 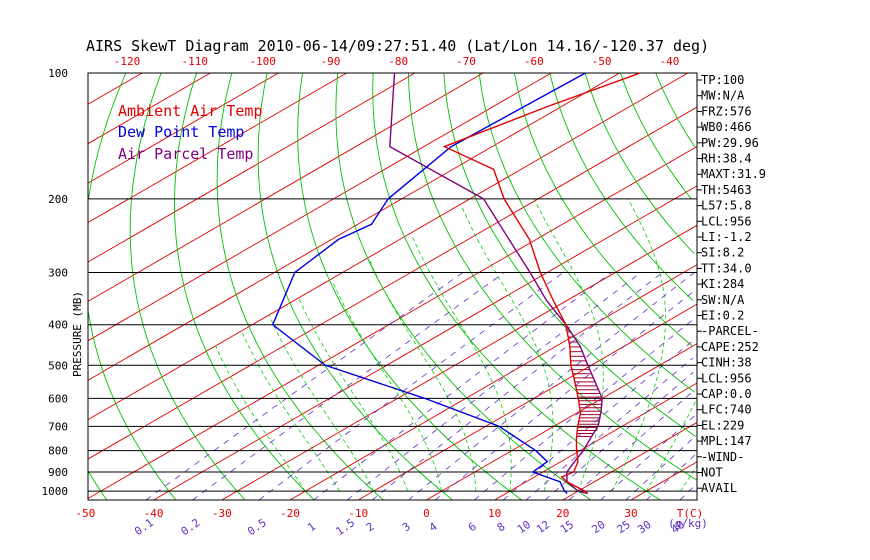 What do you see at coordinates (726, 441) in the screenshot?
I see `stability-index: MPL:147` at bounding box center [726, 441].